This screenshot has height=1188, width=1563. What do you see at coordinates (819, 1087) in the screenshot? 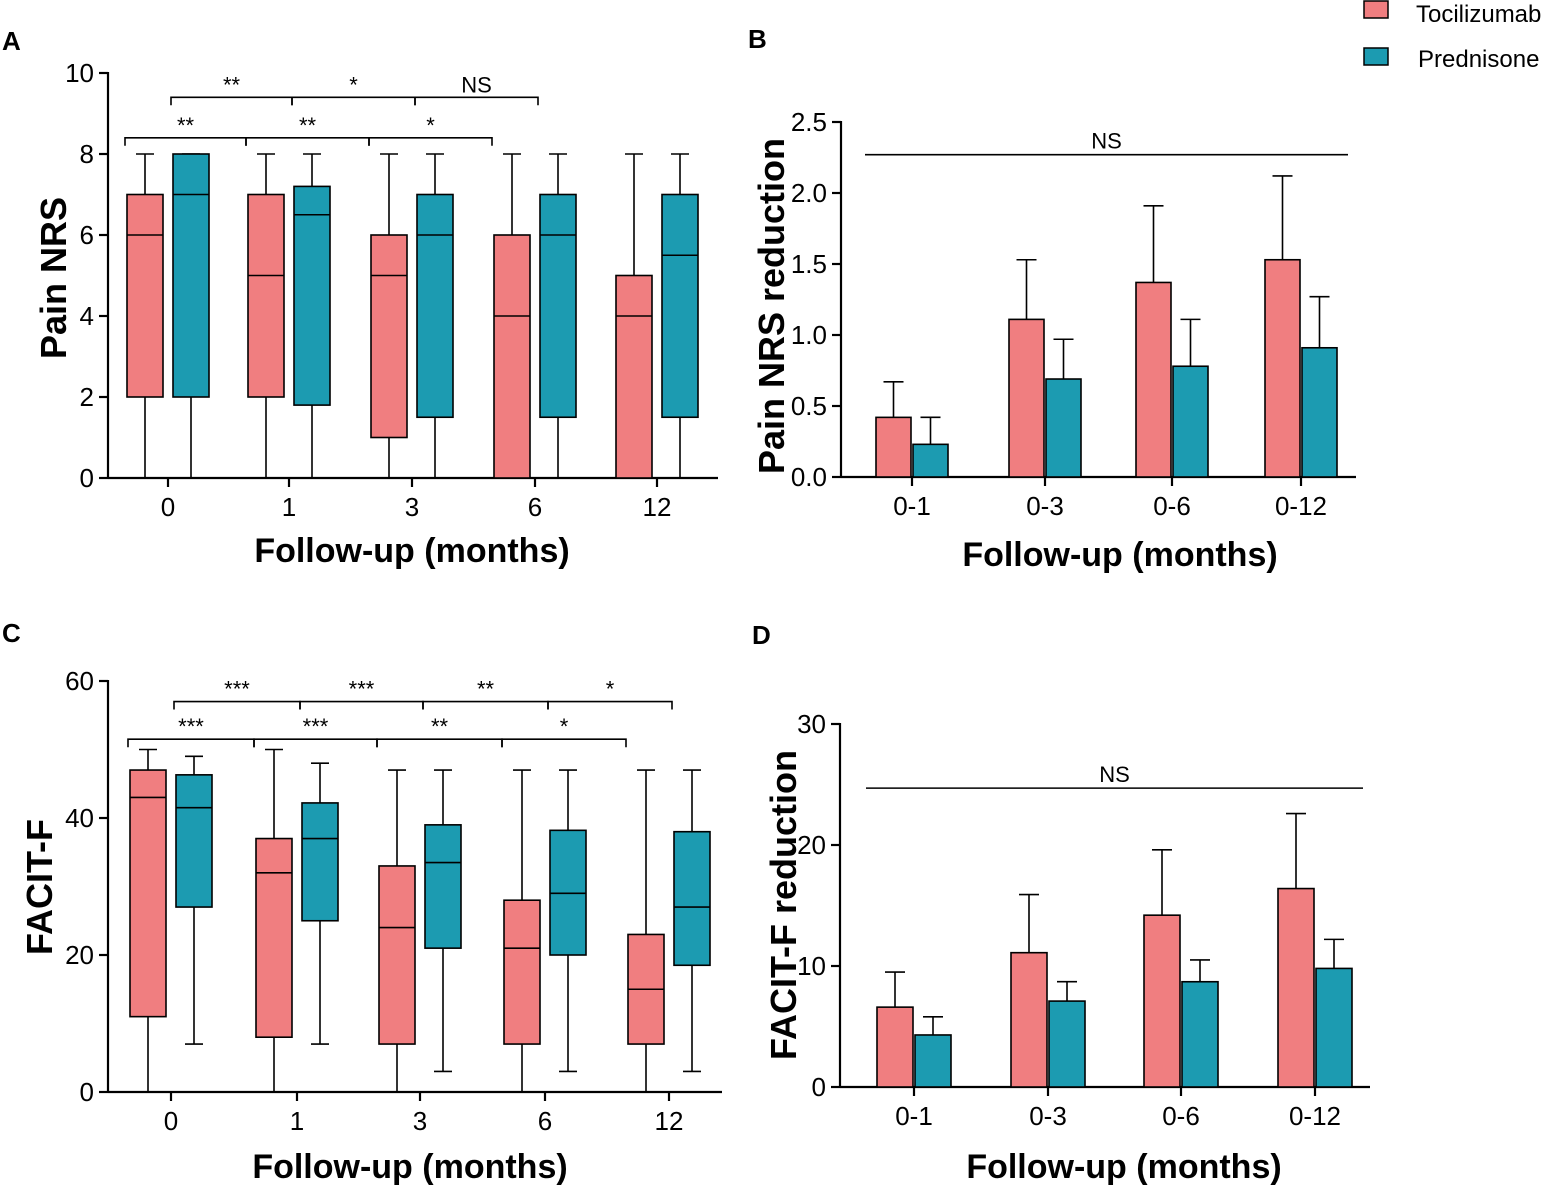
I see `panel-d-y-tick-label: 0` at bounding box center [819, 1087].